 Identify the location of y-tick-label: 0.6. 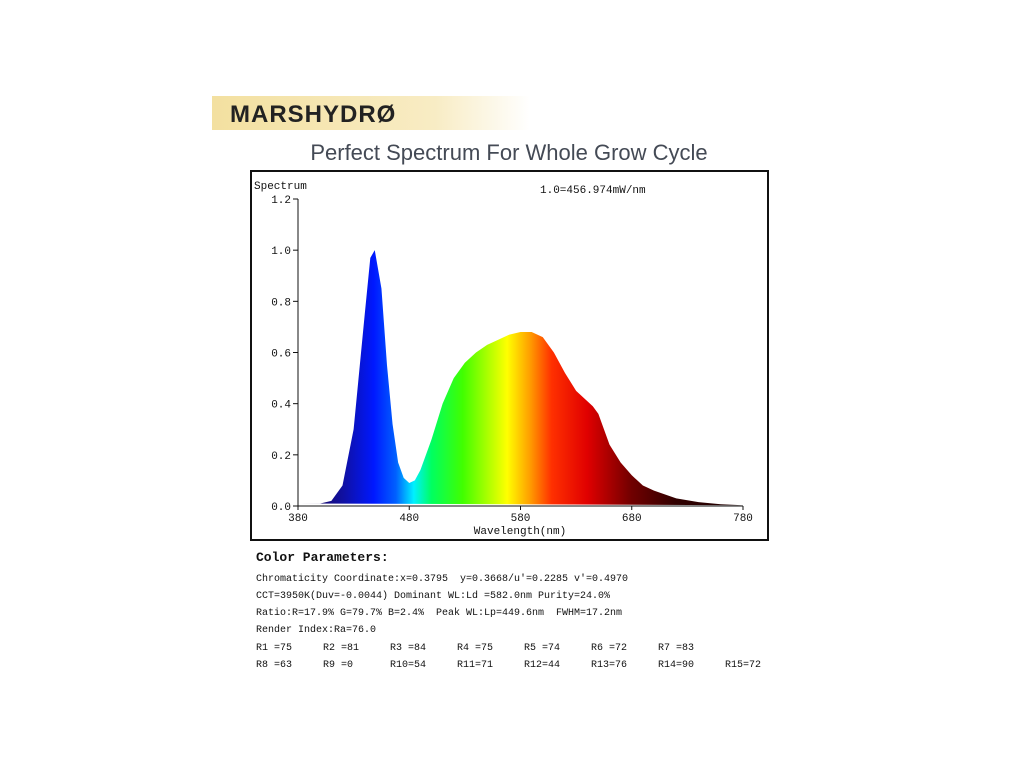
(281, 355).